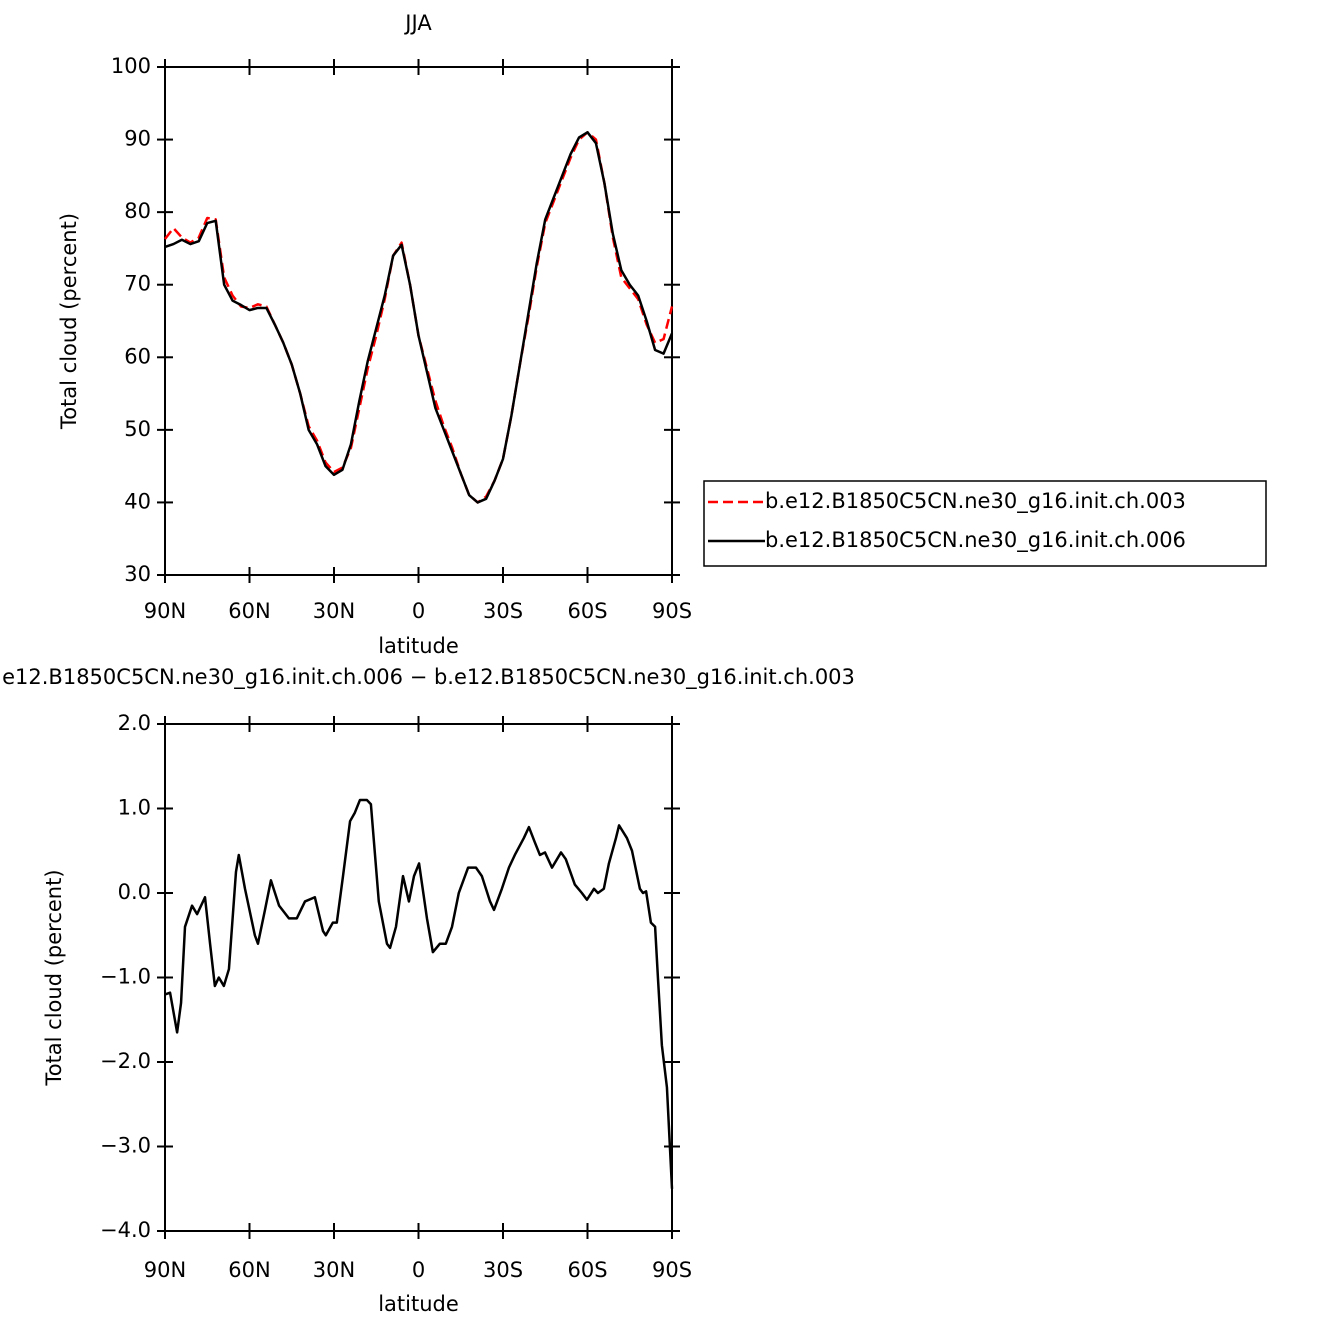 The width and height of the screenshot is (1322, 1325). What do you see at coordinates (137, 429) in the screenshot?
I see `y-tick-label: 50` at bounding box center [137, 429].